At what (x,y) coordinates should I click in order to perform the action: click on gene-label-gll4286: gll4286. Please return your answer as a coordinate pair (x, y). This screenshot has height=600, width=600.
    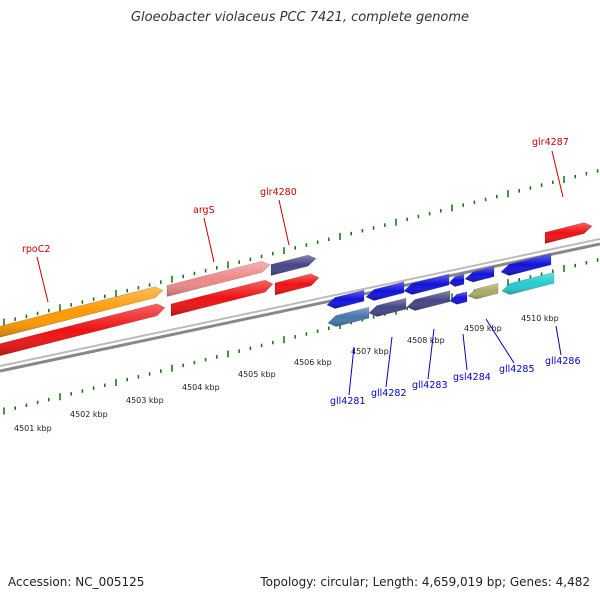
    Looking at the image, I should click on (563, 361).